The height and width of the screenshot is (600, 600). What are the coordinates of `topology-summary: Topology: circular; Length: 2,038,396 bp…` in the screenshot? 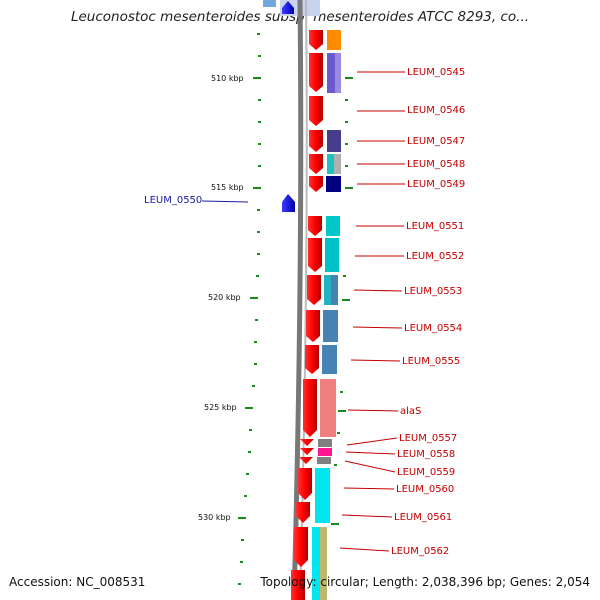 It's located at (425, 582).